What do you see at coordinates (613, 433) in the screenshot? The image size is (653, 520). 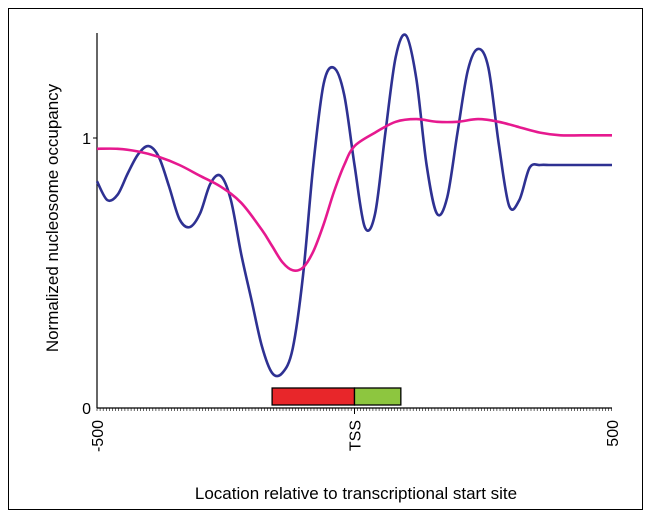 I see `x-tick-label-3: 500` at bounding box center [613, 433].